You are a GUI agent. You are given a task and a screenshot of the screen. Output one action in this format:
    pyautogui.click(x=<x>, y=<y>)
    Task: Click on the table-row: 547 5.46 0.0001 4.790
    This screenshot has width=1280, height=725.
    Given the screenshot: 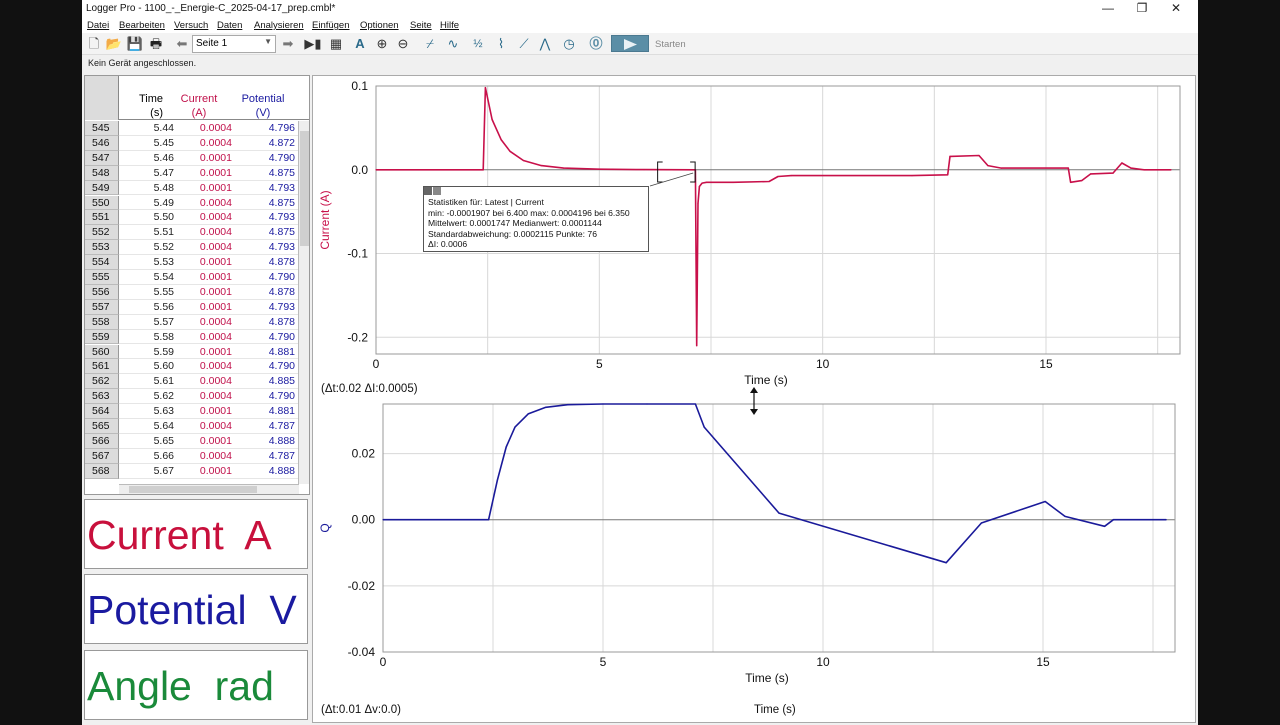 What is the action you would take?
    pyautogui.click(x=191, y=158)
    